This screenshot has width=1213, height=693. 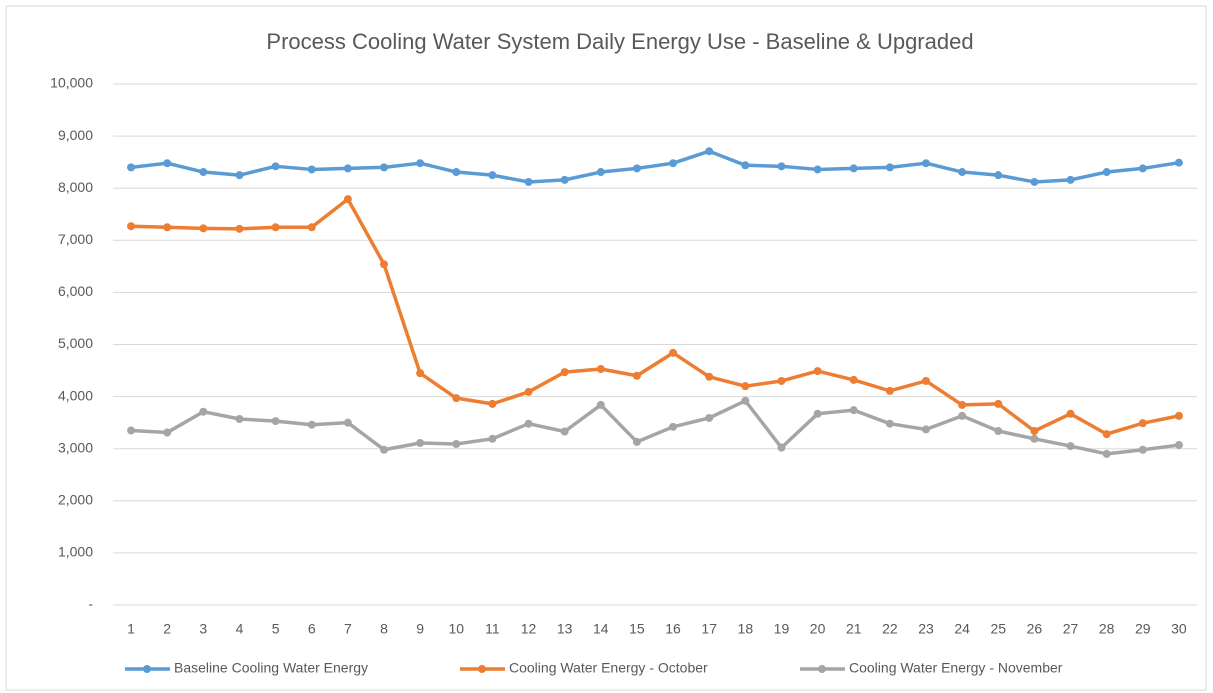 I want to click on legend-label: Cooling Water Energy - November, so click(x=956, y=668).